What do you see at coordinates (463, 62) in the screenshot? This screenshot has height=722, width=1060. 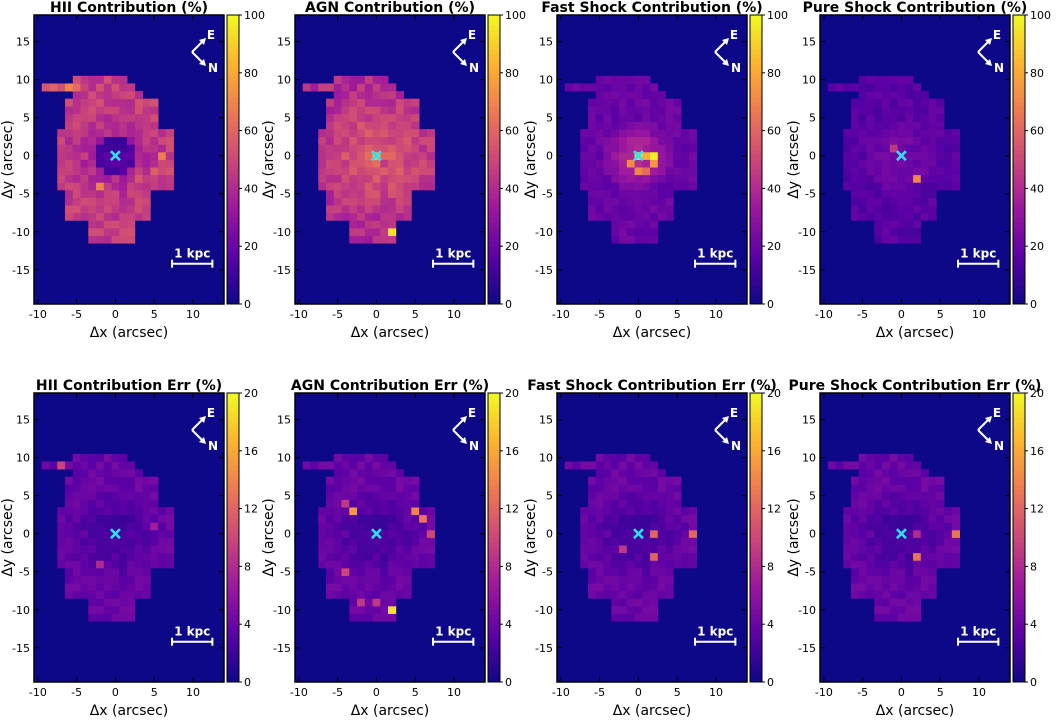 I see `north-arrowhead` at bounding box center [463, 62].